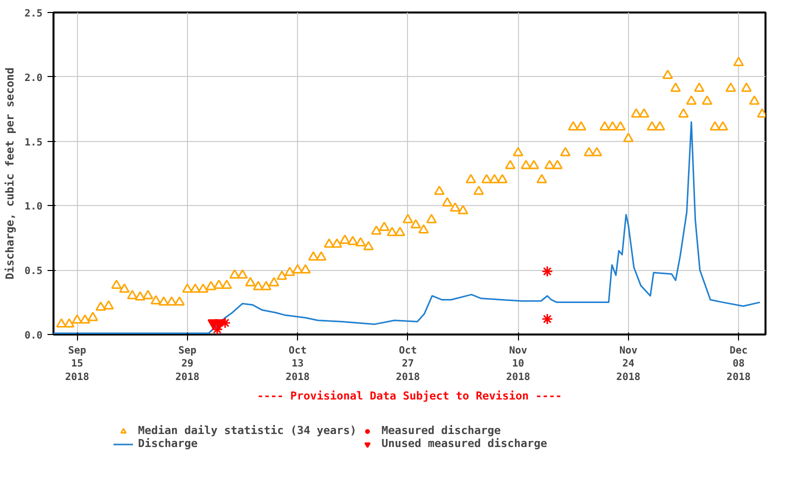 The width and height of the screenshot is (796, 496). I want to click on legend-label: Median daily statistic (34 years), so click(247, 430).